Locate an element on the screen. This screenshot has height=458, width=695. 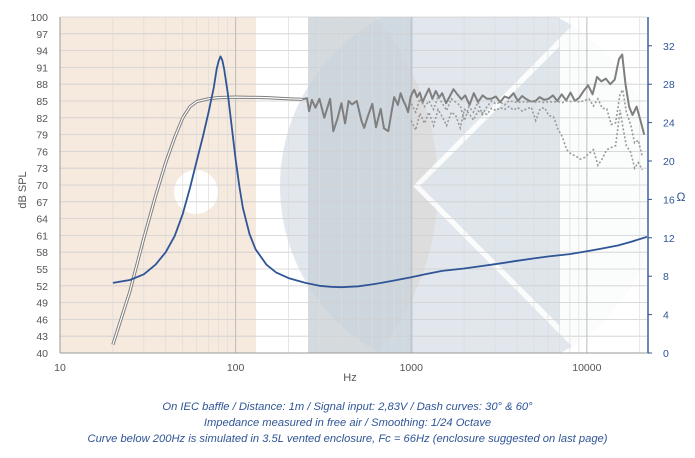
left-tick-label: 88 is located at coordinates (42, 85).